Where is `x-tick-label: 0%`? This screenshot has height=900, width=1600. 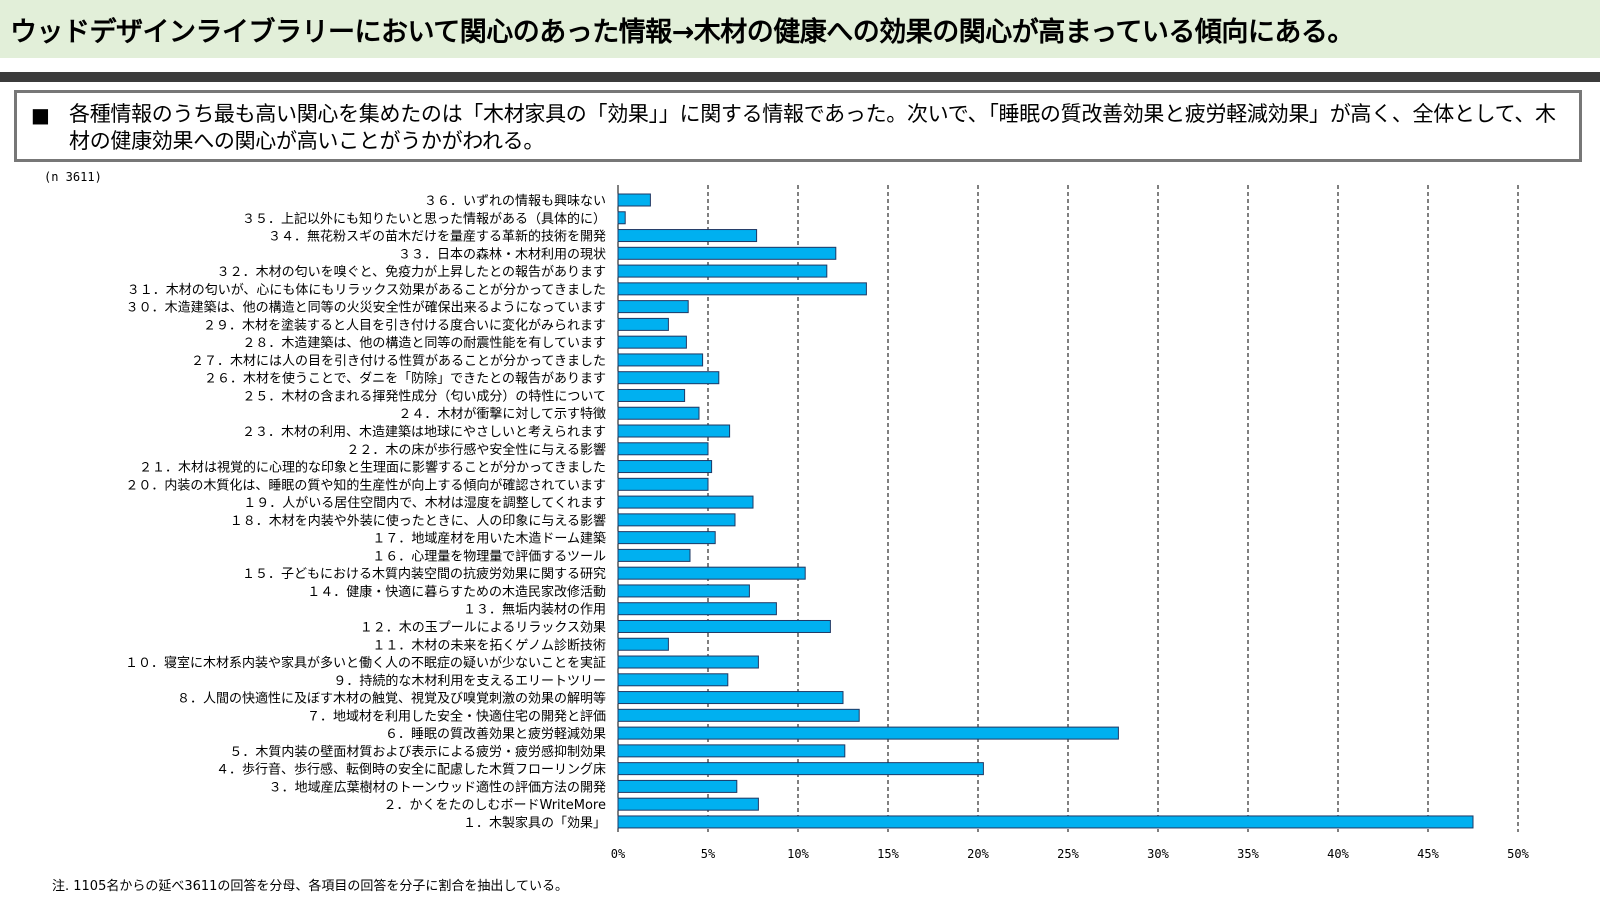 x-tick-label: 0% is located at coordinates (618, 854).